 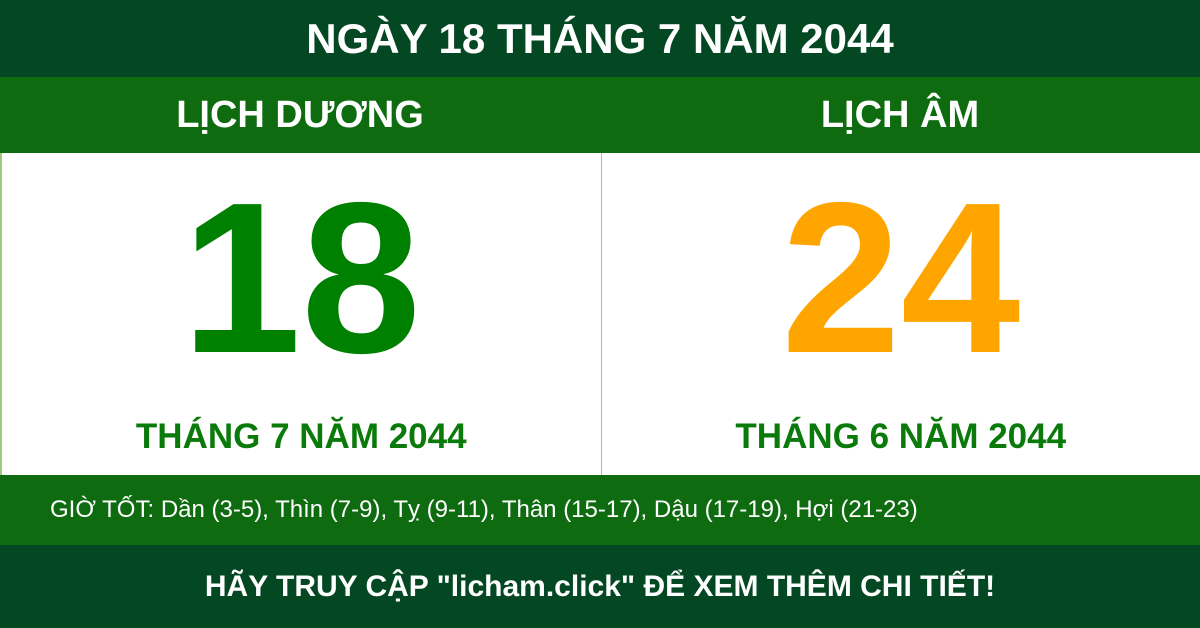 What do you see at coordinates (600, 115) in the screenshot?
I see `calendar-header: LỊCH DƯƠNG LỊCH ÂM` at bounding box center [600, 115].